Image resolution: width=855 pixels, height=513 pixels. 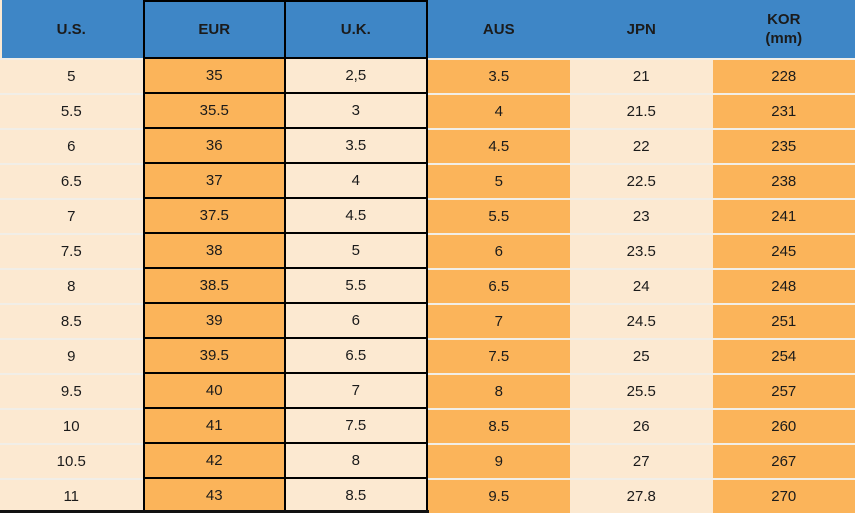 What do you see at coordinates (641, 355) in the screenshot?
I see `cell-jpn: 25` at bounding box center [641, 355].